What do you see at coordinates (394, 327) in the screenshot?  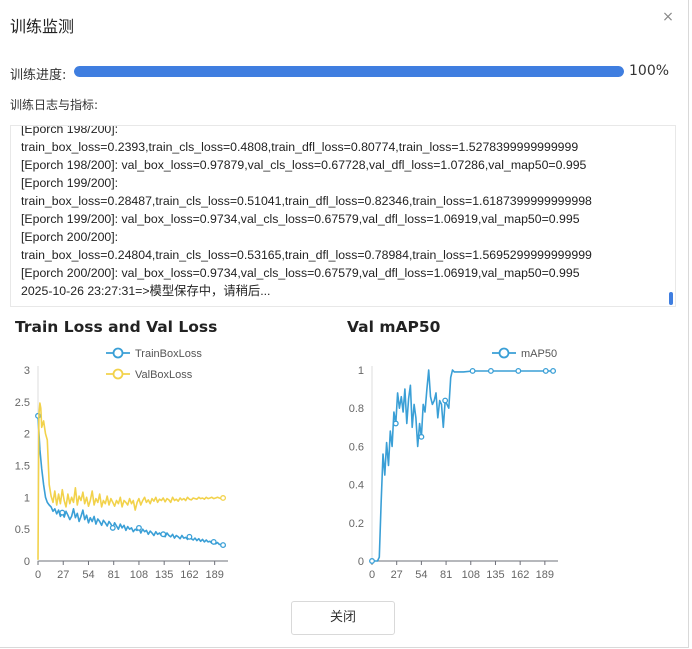 I see `chart-title-map: Val mAP50` at bounding box center [394, 327].